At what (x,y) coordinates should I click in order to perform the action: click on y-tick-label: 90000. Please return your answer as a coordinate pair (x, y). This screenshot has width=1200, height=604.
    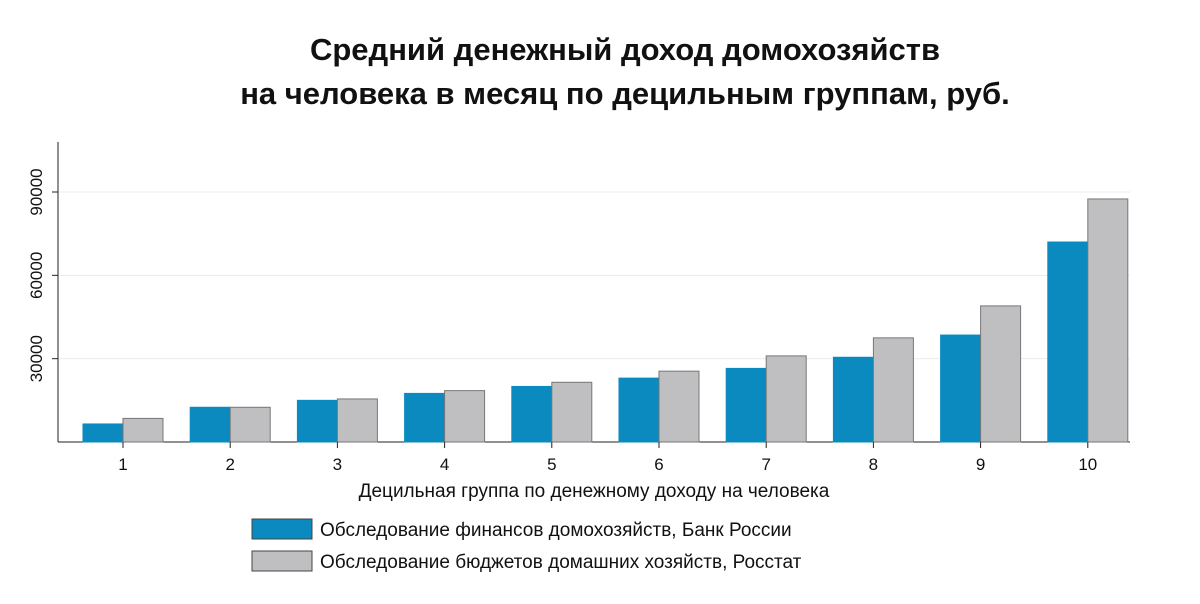
    Looking at the image, I should click on (36, 191).